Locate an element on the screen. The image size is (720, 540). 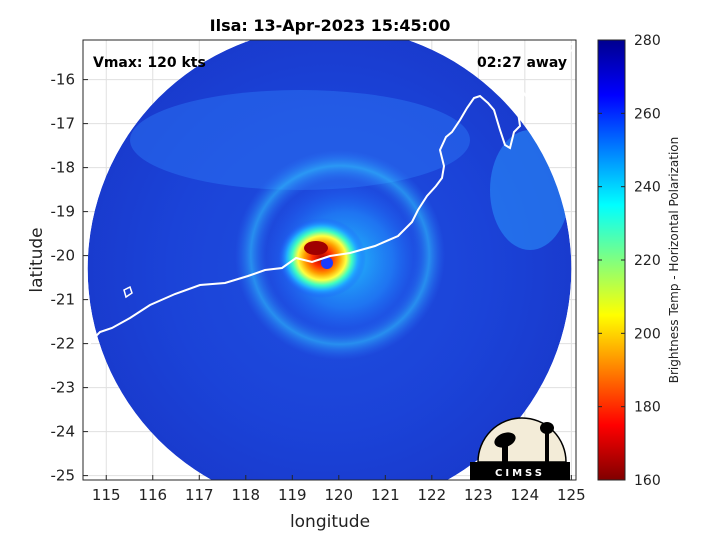
colorbar is located at coordinates (611, 260).